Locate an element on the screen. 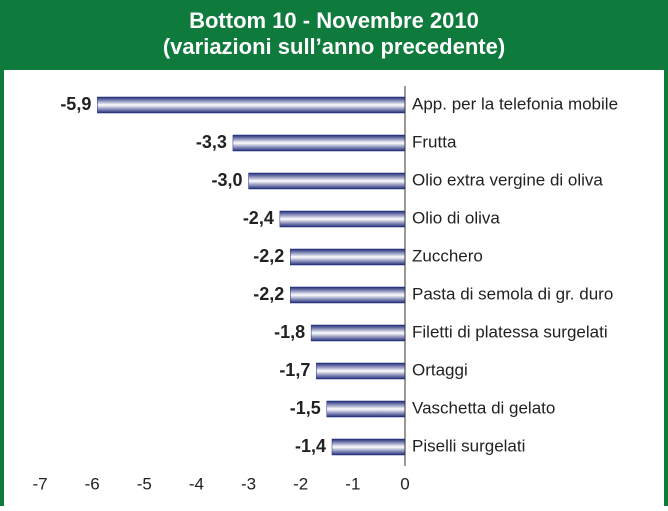  category-label: Olio di oliva is located at coordinates (456, 217).